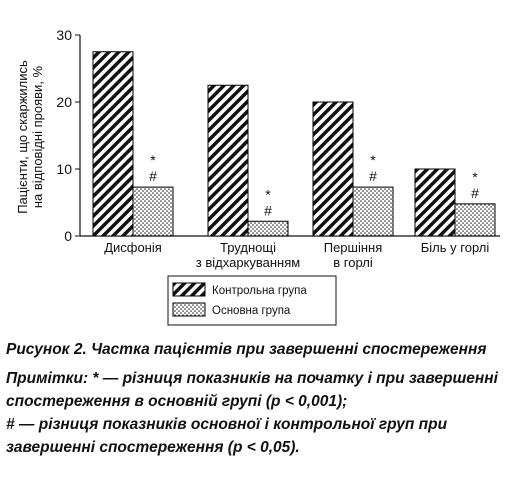  Describe the element at coordinates (64, 35) in the screenshot. I see `y-tick-label: 30` at that location.